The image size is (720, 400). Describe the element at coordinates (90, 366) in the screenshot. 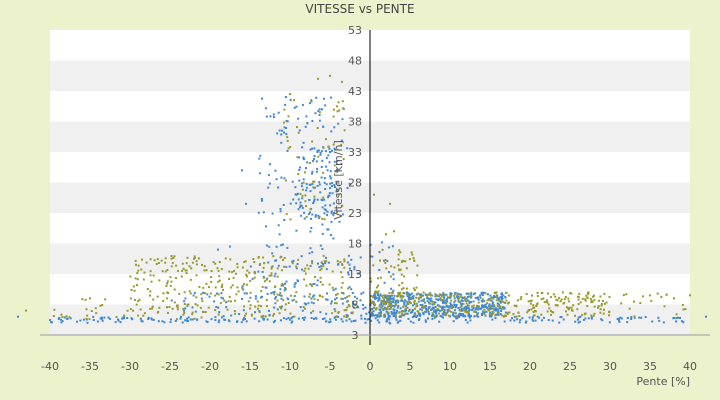

I see `x-tick-label: -35` at that location.